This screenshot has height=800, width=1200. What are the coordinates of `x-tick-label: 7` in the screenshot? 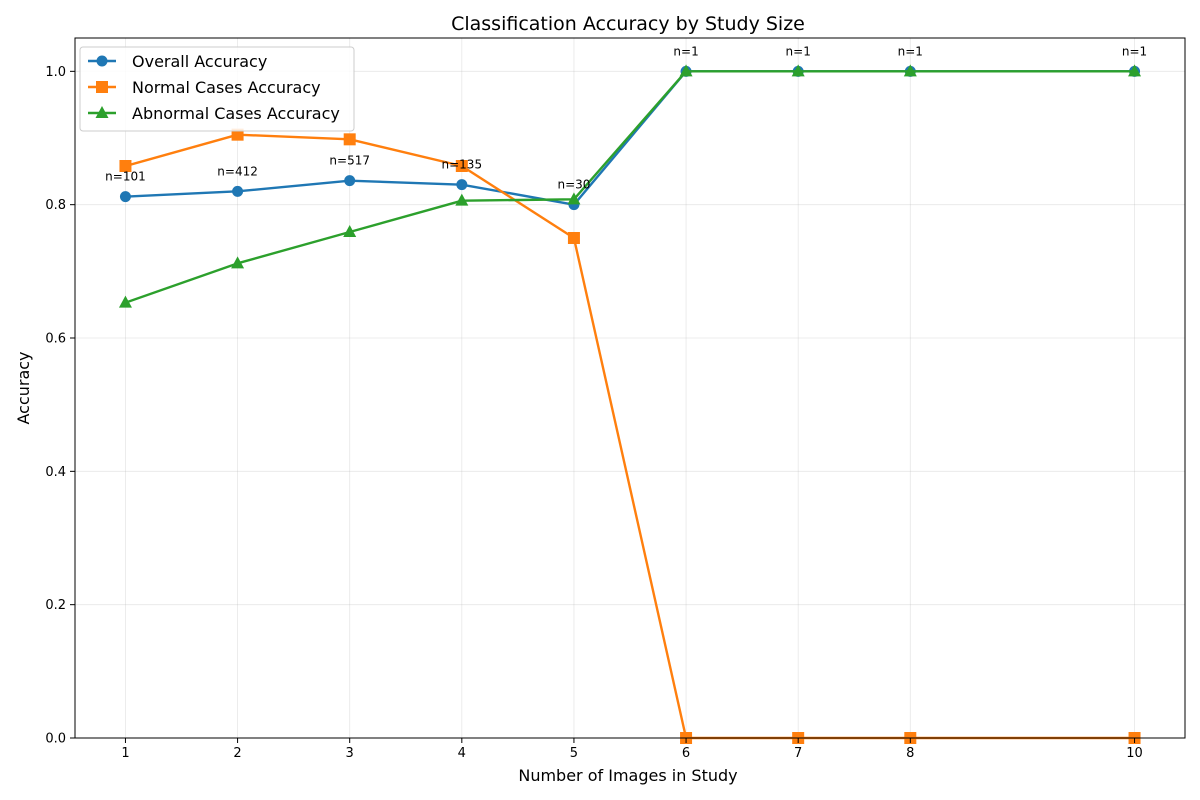 It's located at (798, 753).